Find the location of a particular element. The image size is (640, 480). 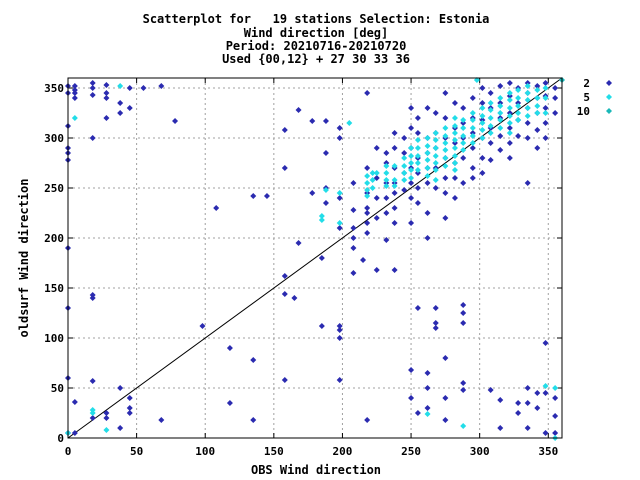

title-line-2: Wind direction [deg] is located at coordinates (316, 33).